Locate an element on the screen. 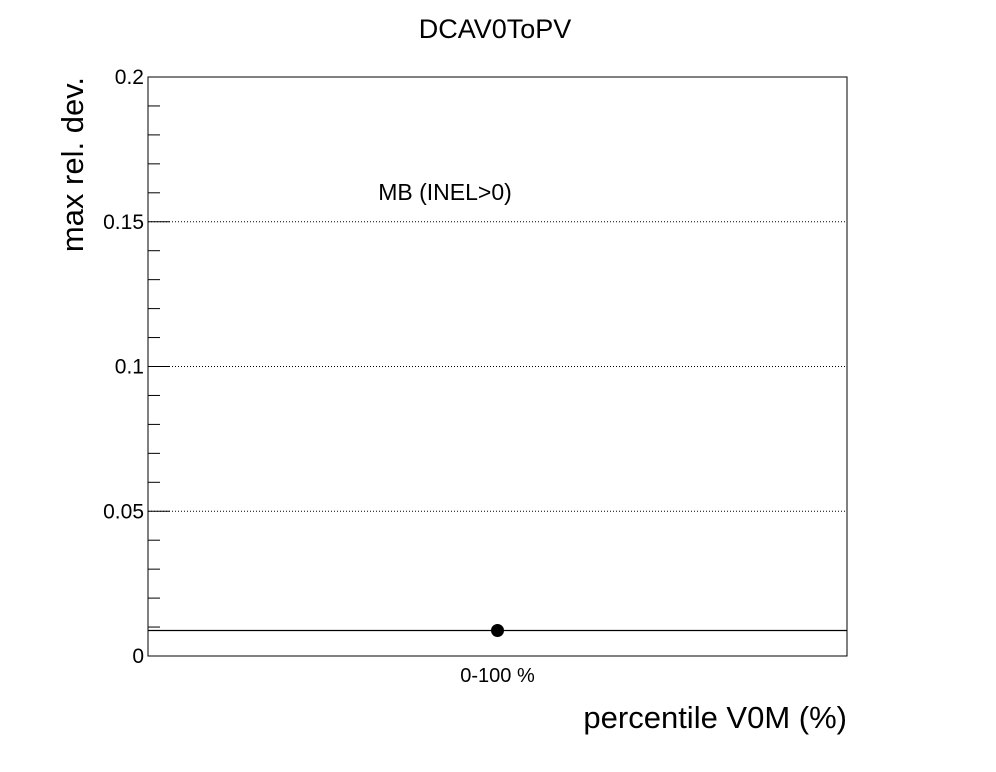 The height and width of the screenshot is (772, 996). x-tick-label: 0-100 % is located at coordinates (497, 676).